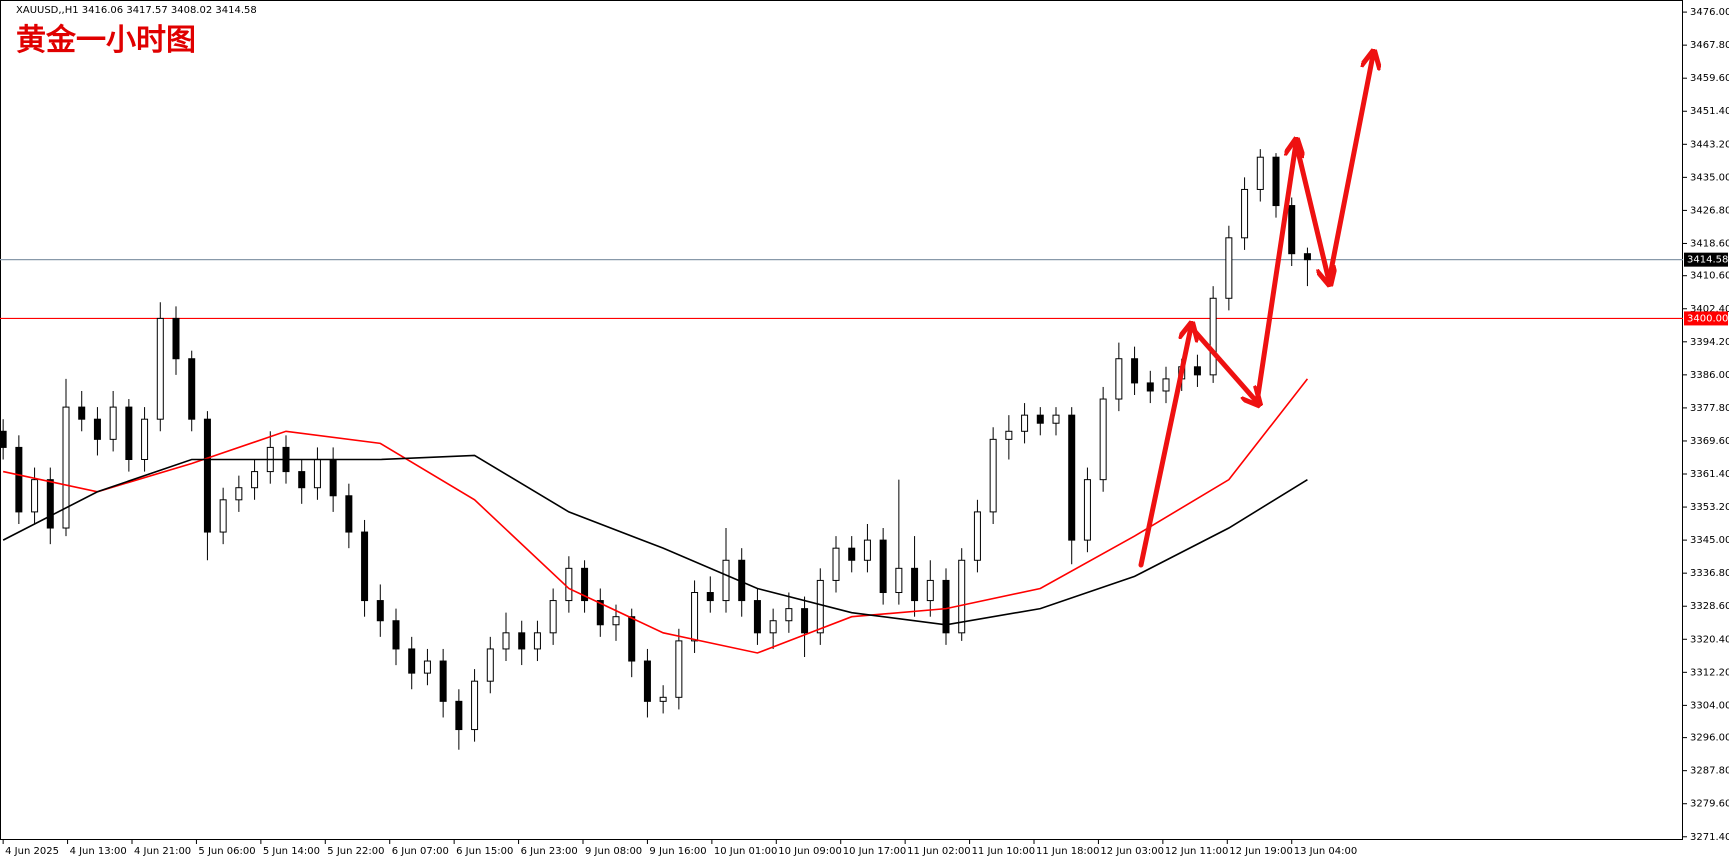 Image resolution: width=1729 pixels, height=866 pixels. What do you see at coordinates (810, 851) in the screenshot?
I see `x-tick-label: 10 Jun 09:00` at bounding box center [810, 851].